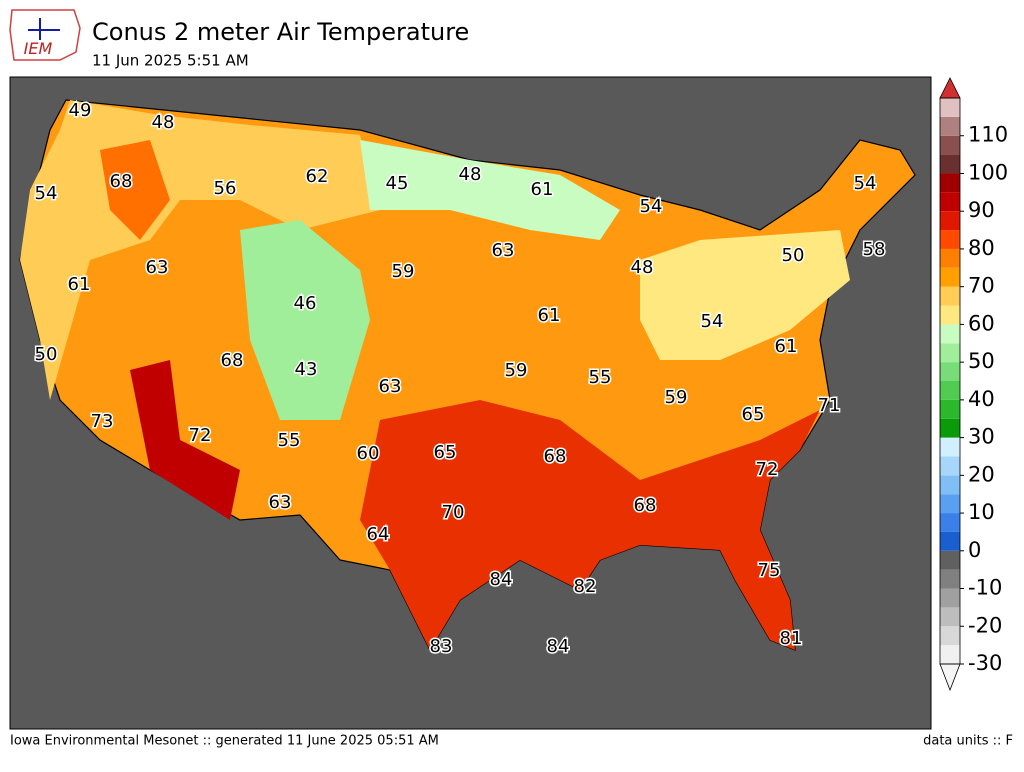 This screenshot has height=772, width=1024. Describe the element at coordinates (981, 361) in the screenshot. I see `colorbar-tick-label: 50` at that location.